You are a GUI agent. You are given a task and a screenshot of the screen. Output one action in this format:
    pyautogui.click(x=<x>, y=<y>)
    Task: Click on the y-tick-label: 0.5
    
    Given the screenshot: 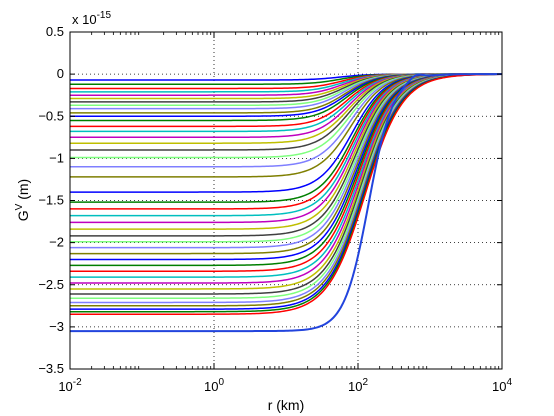 What is the action you would take?
    pyautogui.click(x=55, y=31)
    